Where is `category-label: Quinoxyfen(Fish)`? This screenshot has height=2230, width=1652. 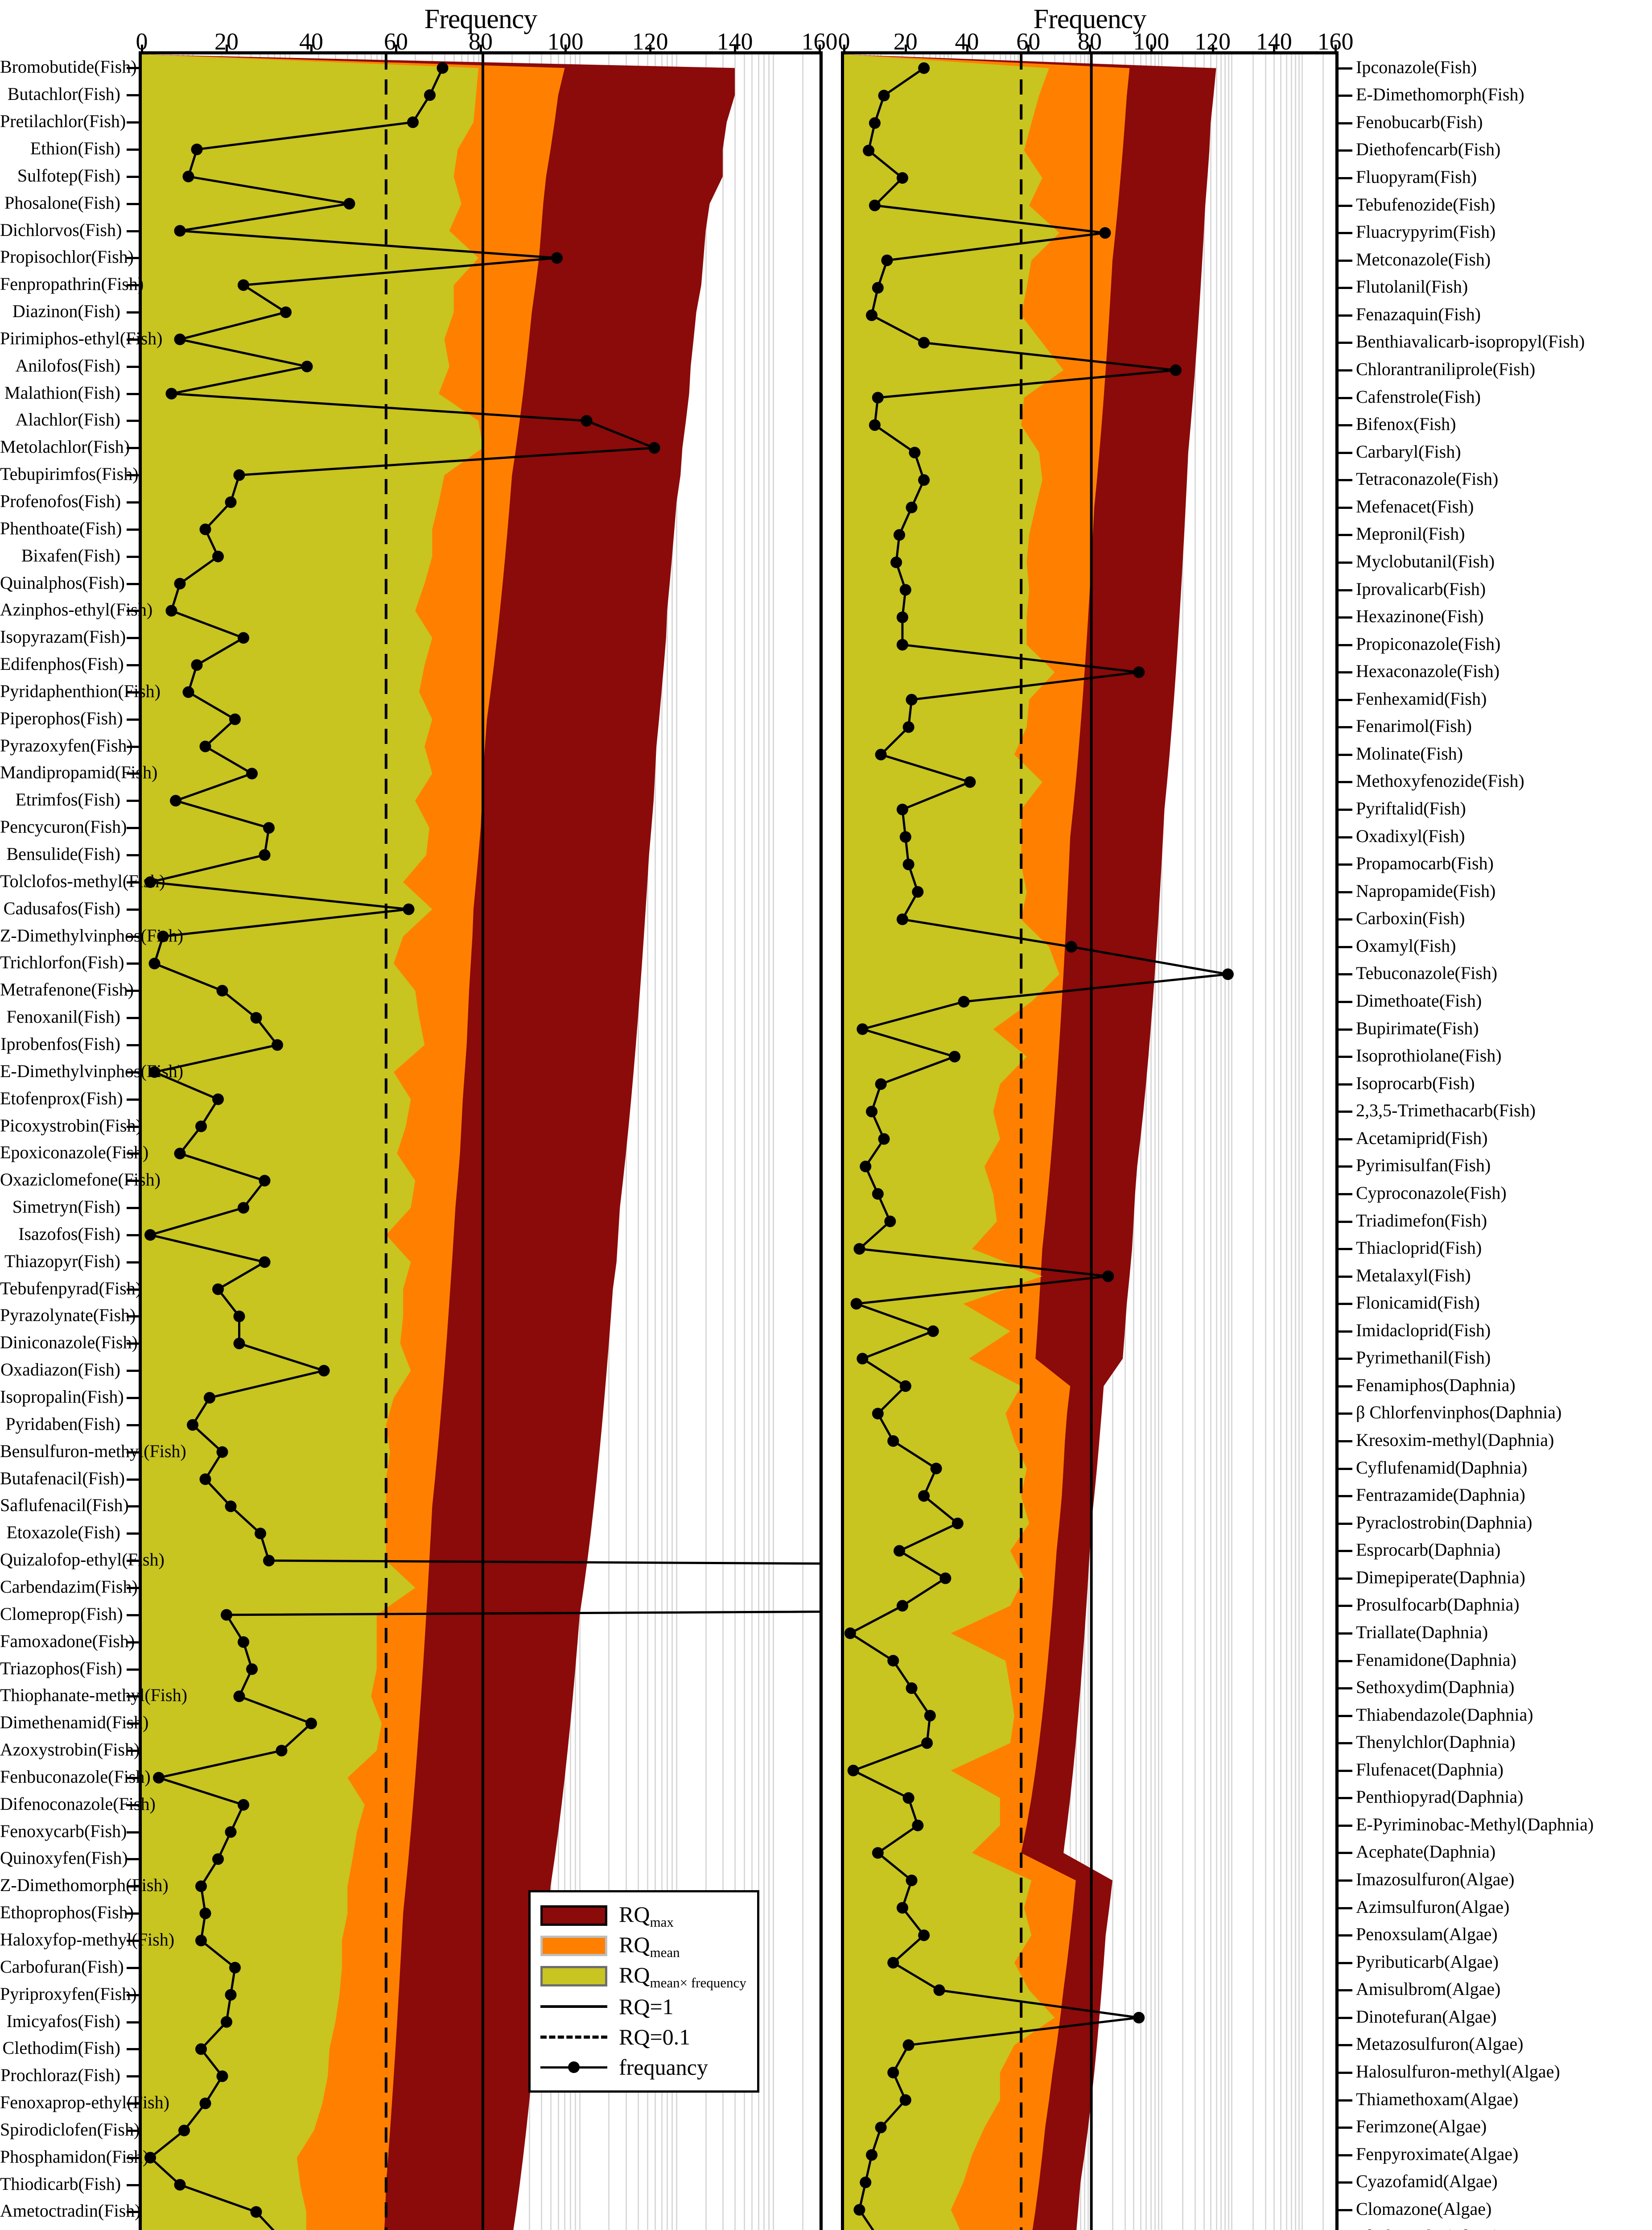
category-label: Quinoxyfen(Fish) is located at coordinates (64, 1858).